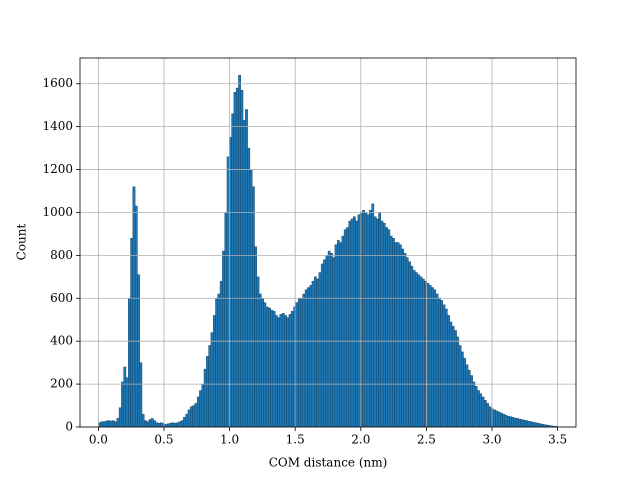 This screenshot has height=480, width=640. I want to click on x-tick-label: 1.5, so click(295, 440).